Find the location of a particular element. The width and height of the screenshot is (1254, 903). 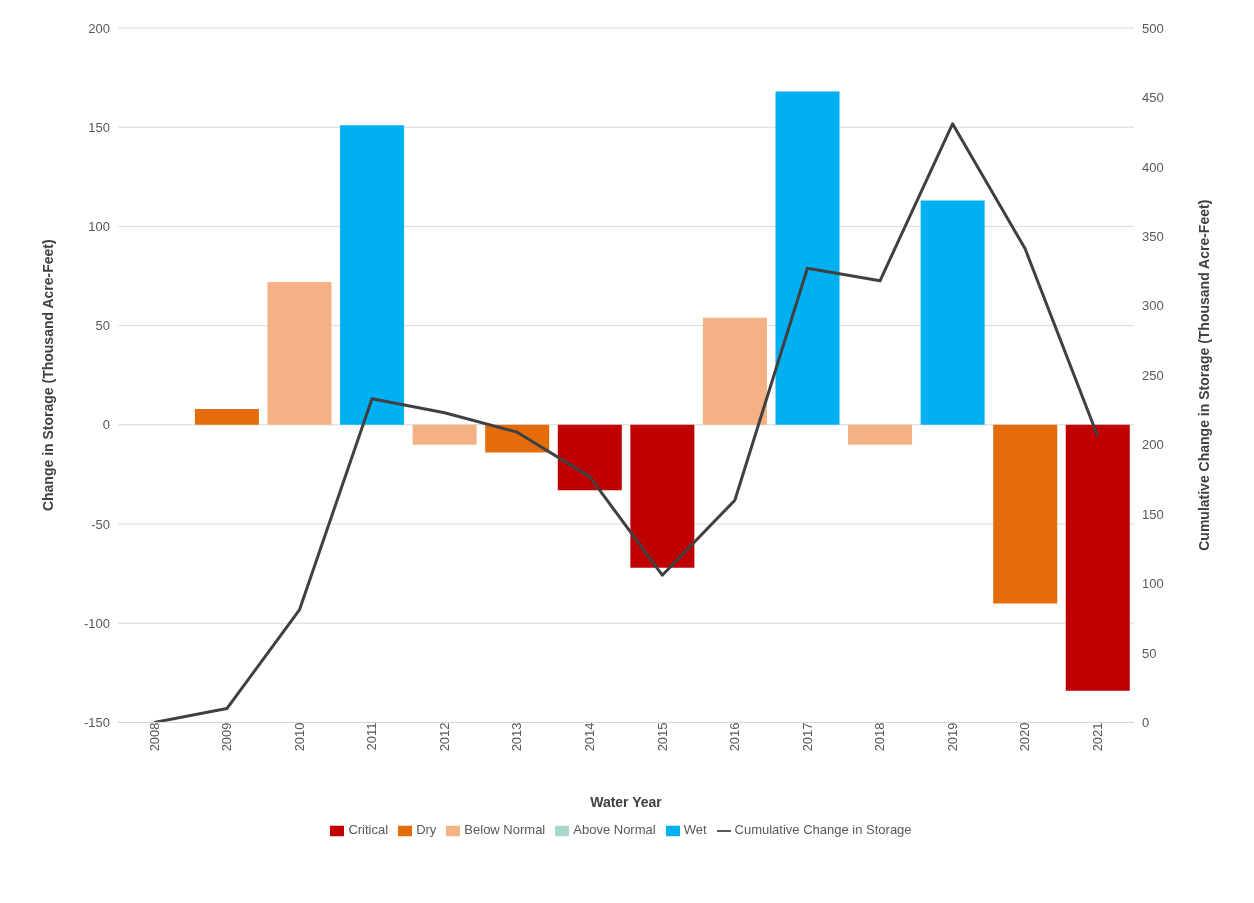

x-tick-label: 2008 is located at coordinates (154, 737).